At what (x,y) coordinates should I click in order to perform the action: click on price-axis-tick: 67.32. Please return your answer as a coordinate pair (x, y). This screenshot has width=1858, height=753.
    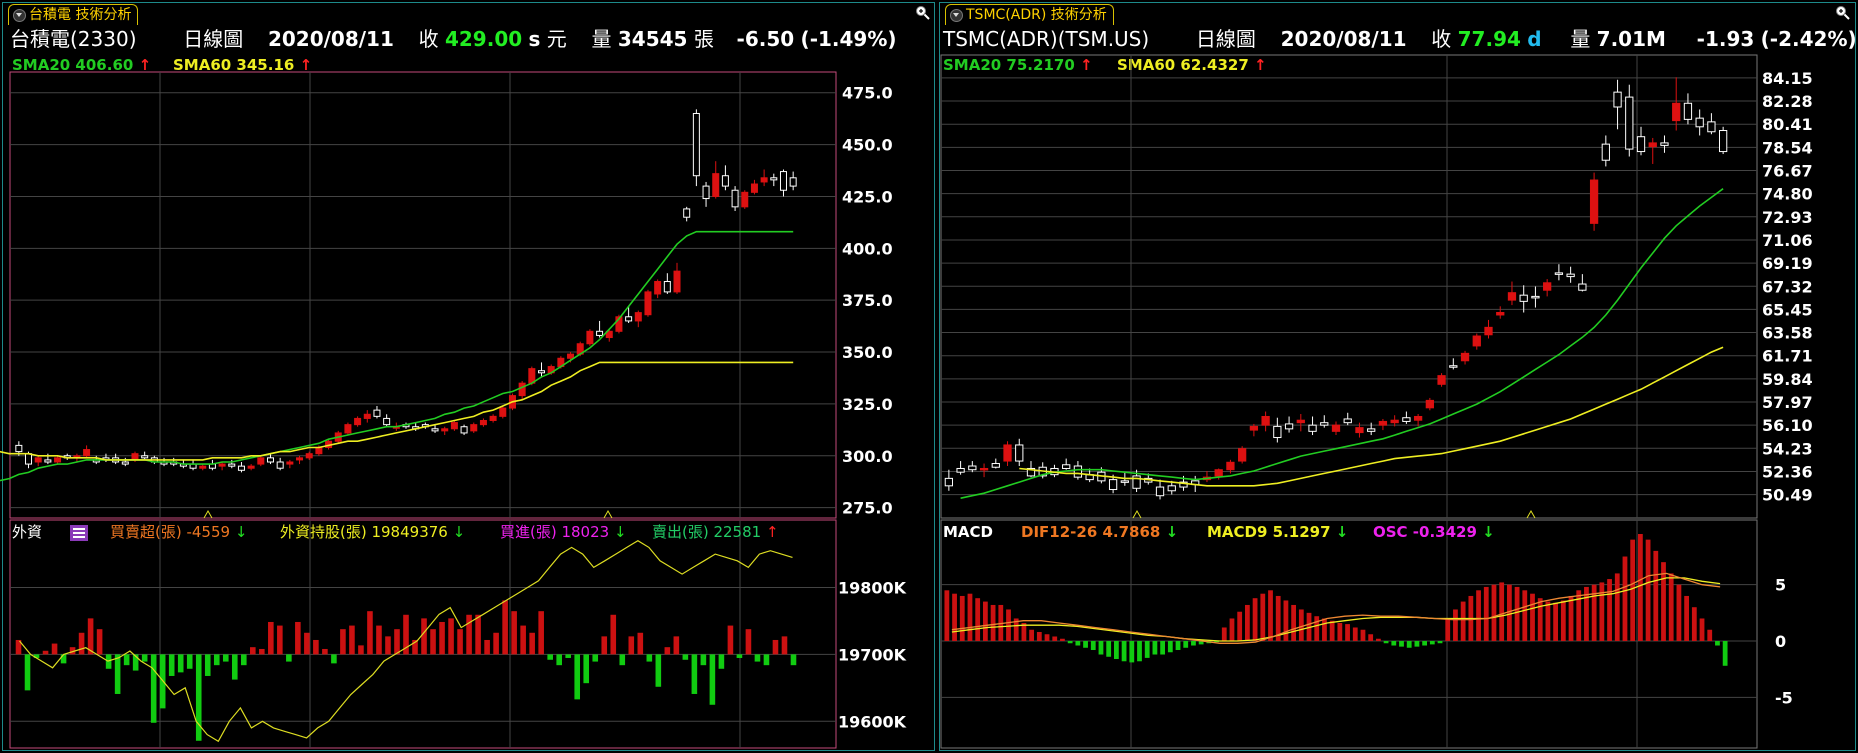
    Looking at the image, I should click on (1787, 286).